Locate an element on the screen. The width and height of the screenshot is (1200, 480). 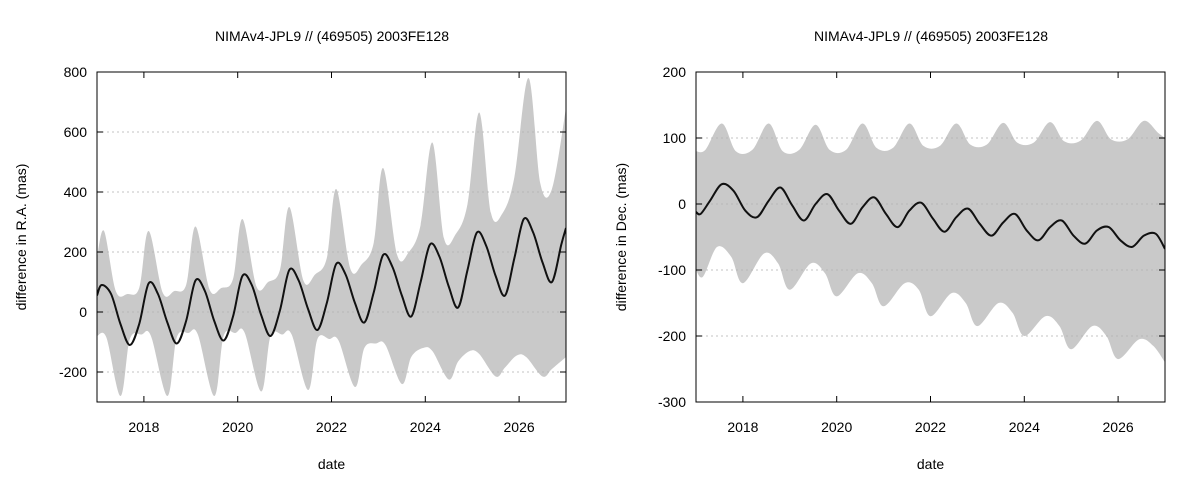
y-tick-label: 100 is located at coordinates (675, 138).